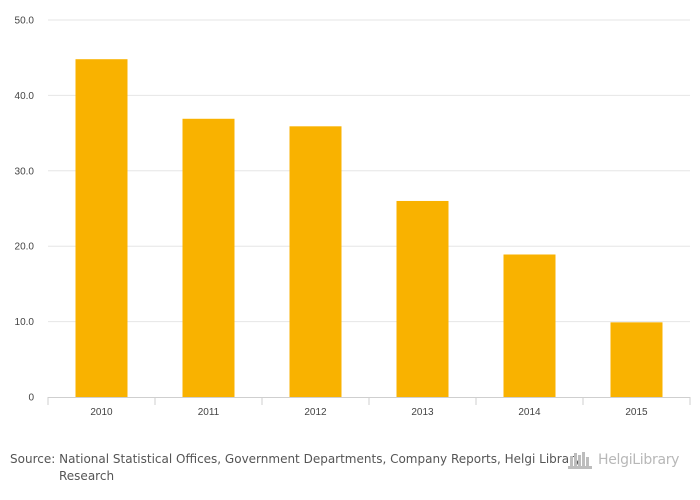 This screenshot has width=700, height=500. Describe the element at coordinates (31, 398) in the screenshot. I see `y-tick-label: 0` at that location.